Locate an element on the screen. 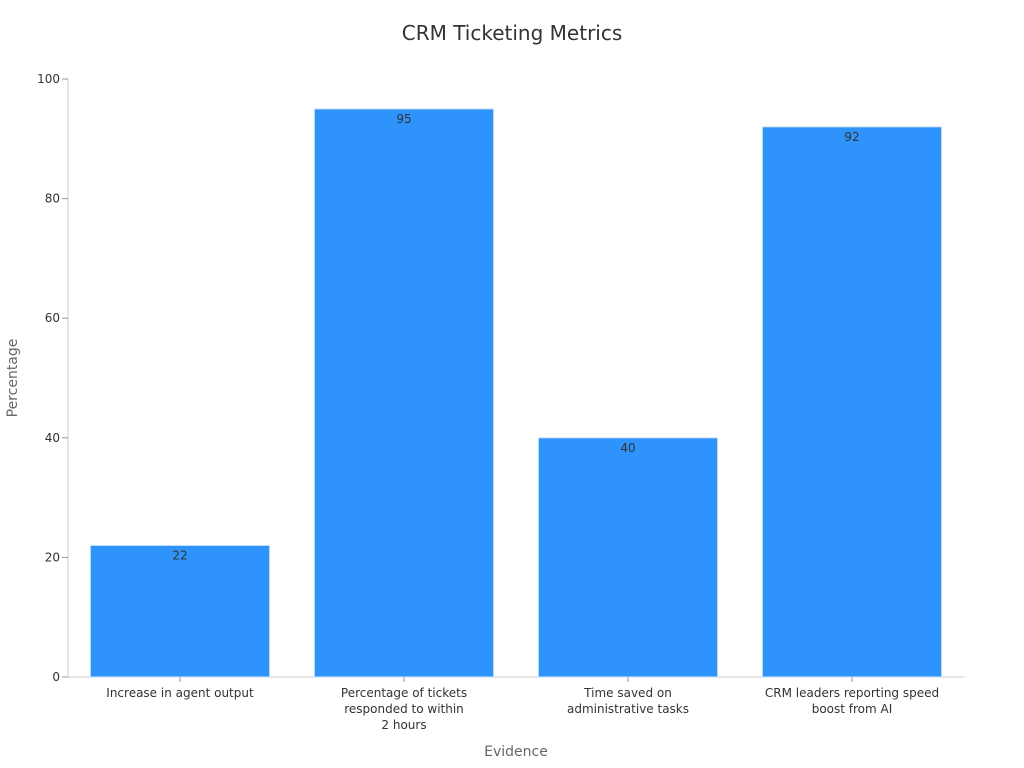 Image resolution: width=1024 pixels, height=768 pixels. x-tick-label-line: responded to within is located at coordinates (404, 709).